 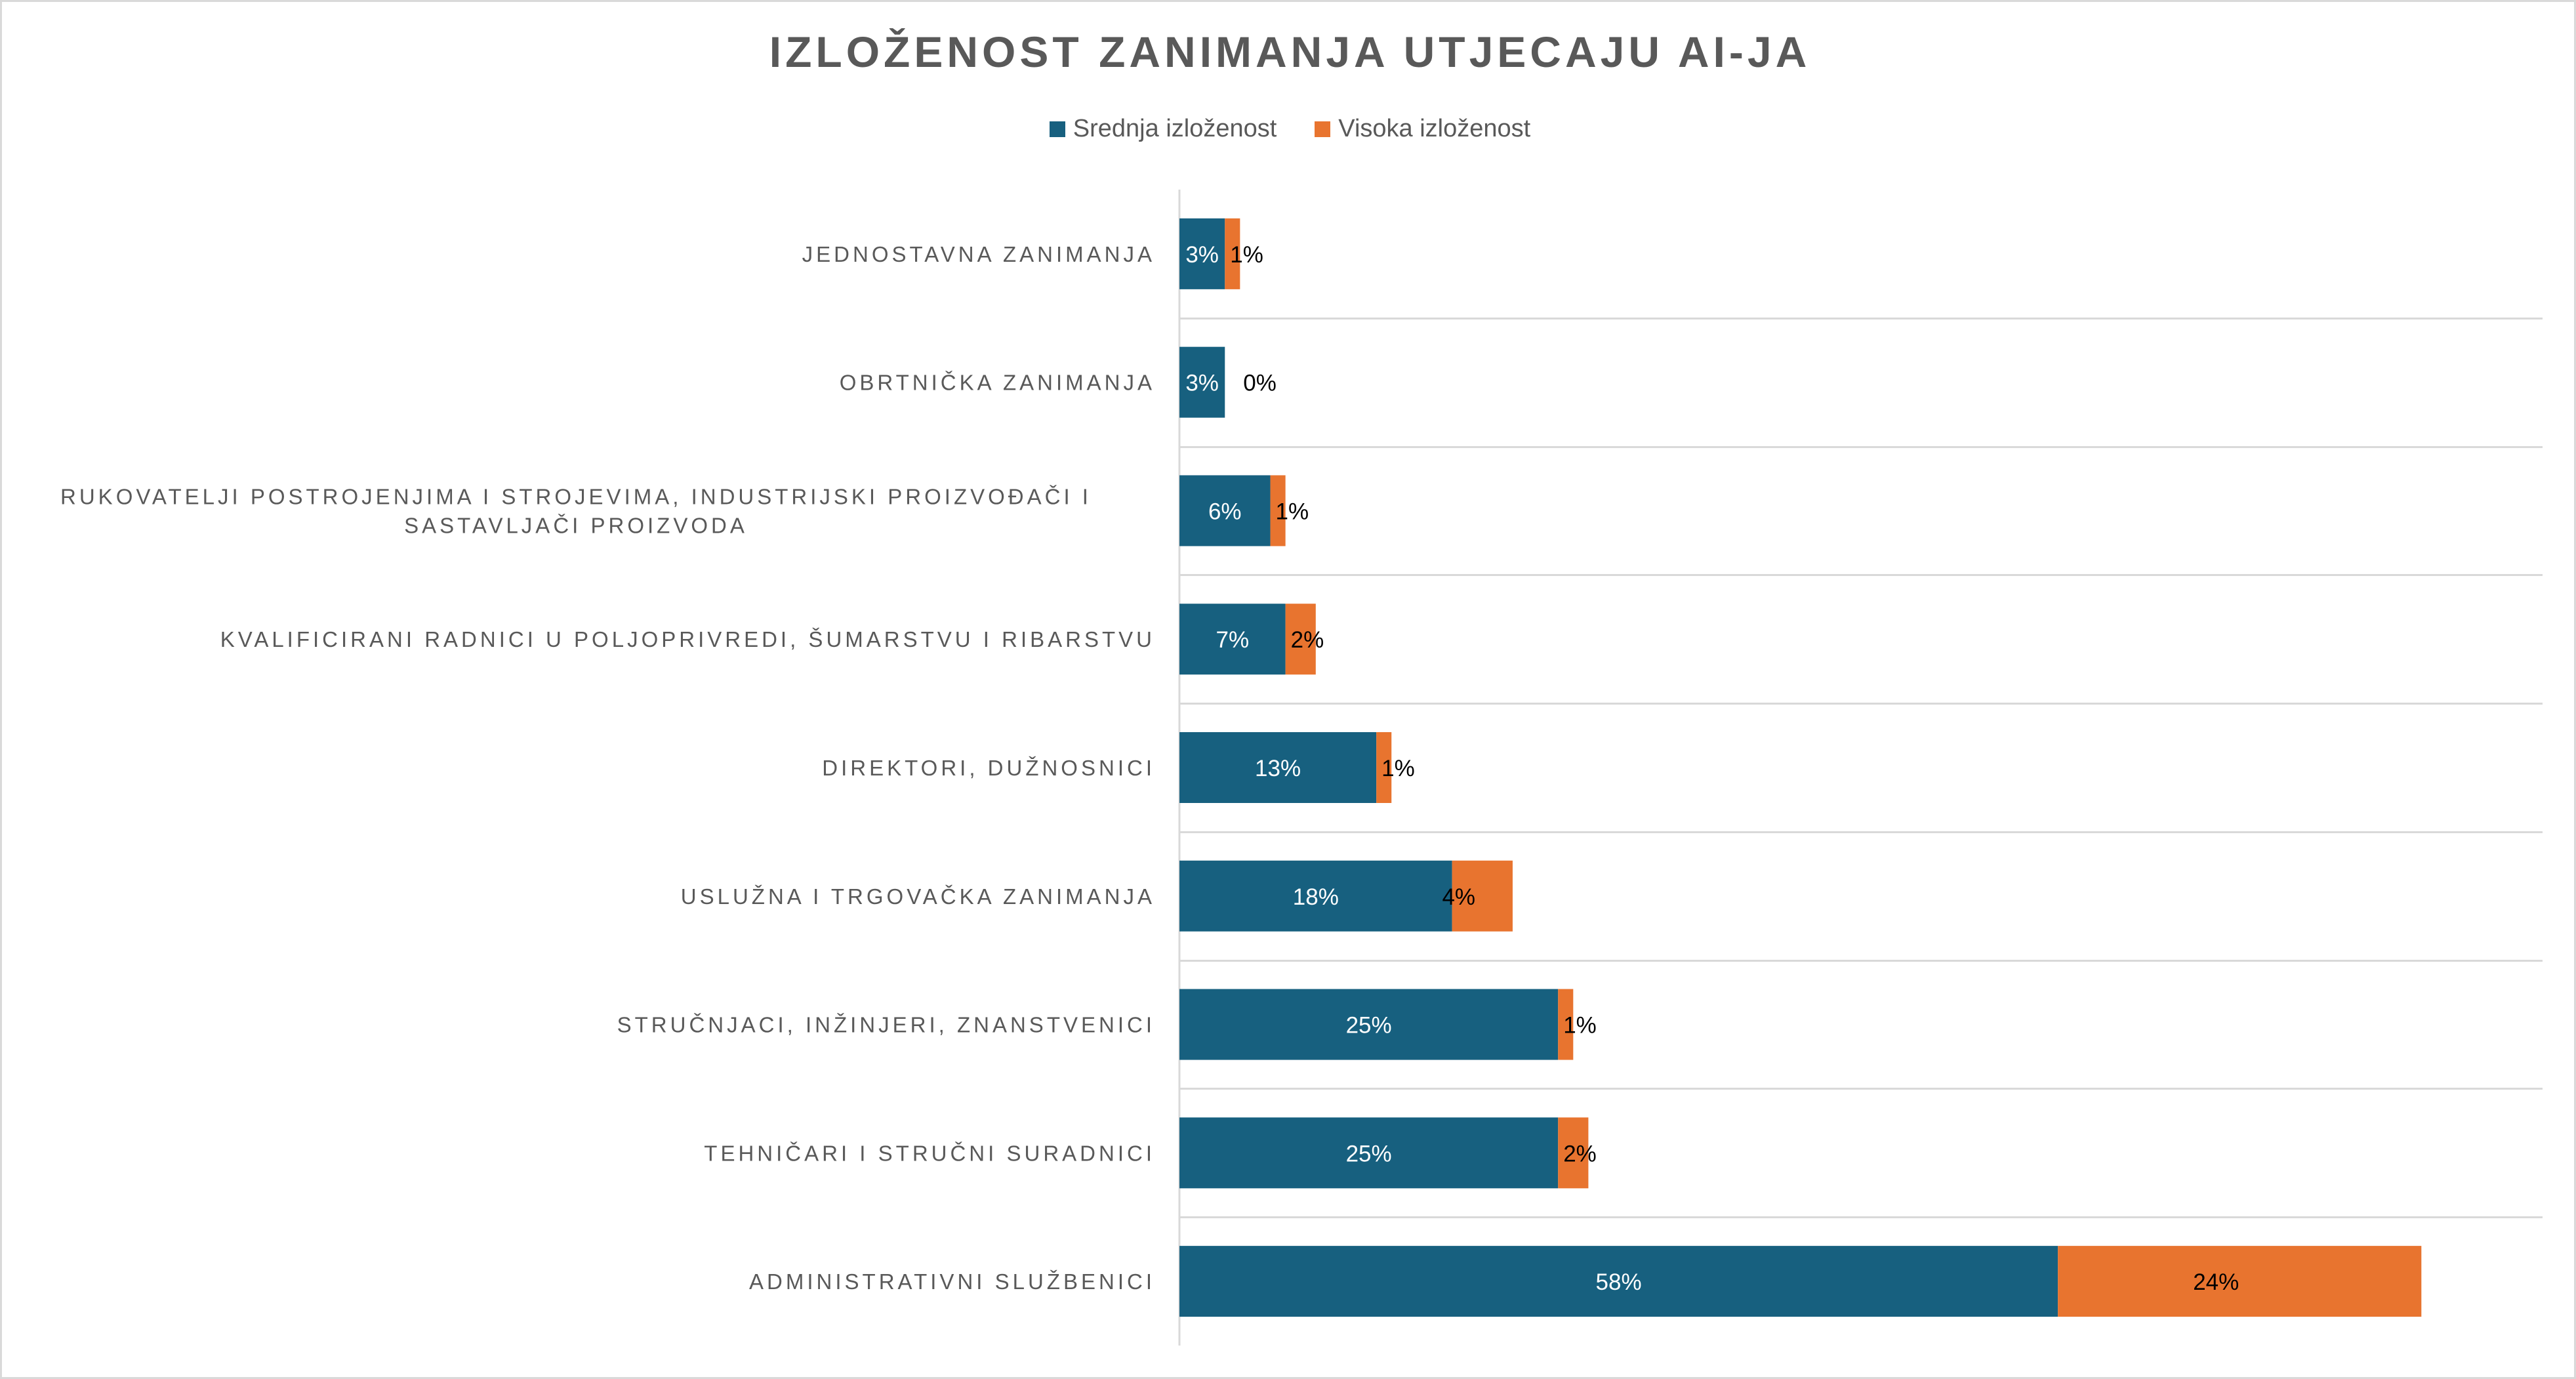 I want to click on legend-item-srednja: Srednja izloženost, so click(x=1163, y=129).